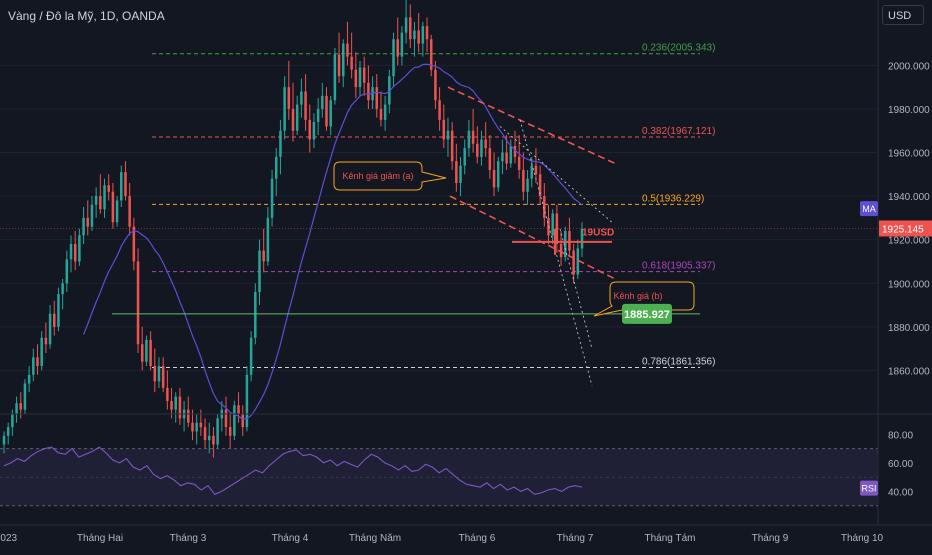 Image resolution: width=932 pixels, height=555 pixels. I want to click on rsi-badge, so click(869, 488).